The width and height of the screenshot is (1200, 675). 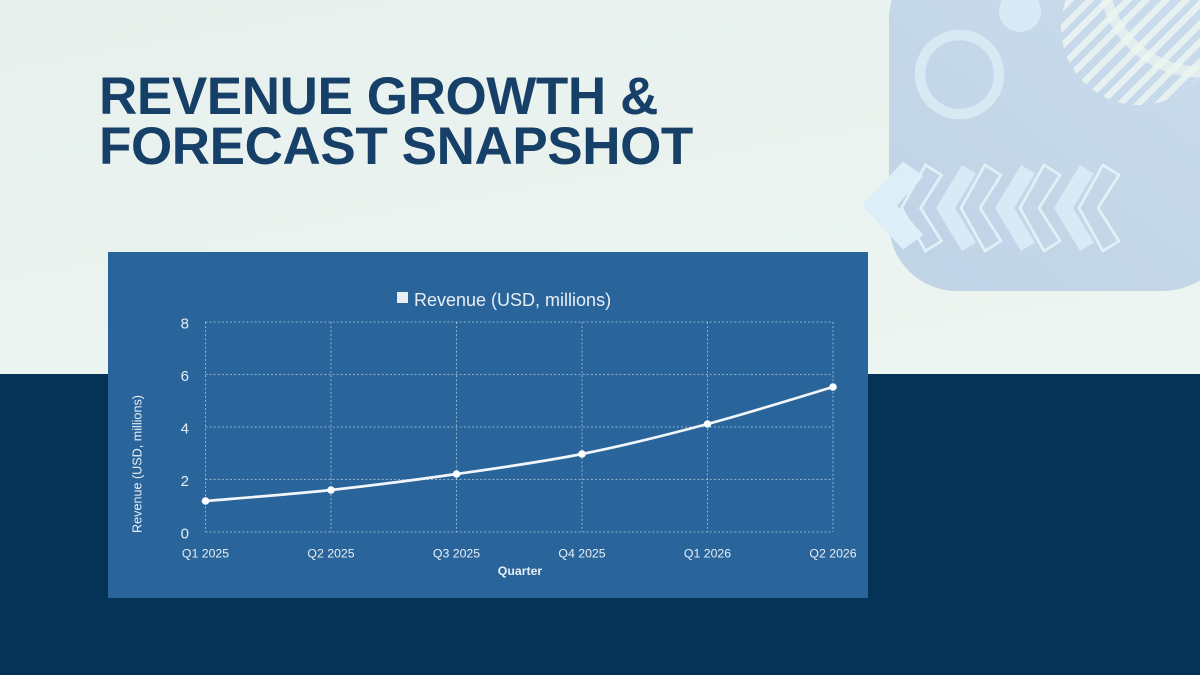 I want to click on svg-text: Q4 2025, so click(x=581, y=554).